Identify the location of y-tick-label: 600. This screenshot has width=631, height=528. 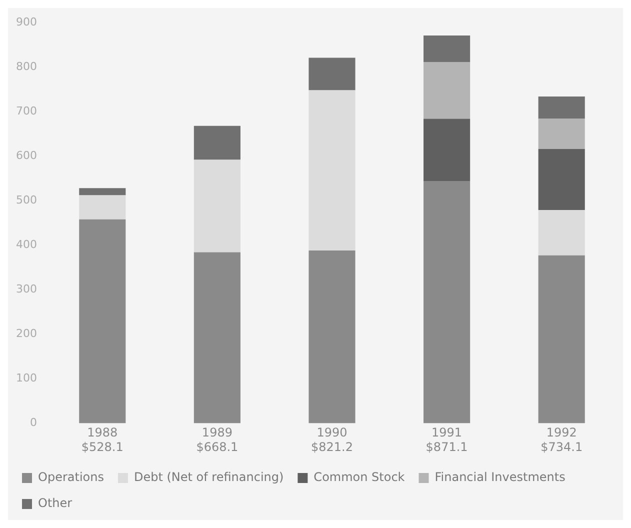
(26, 155).